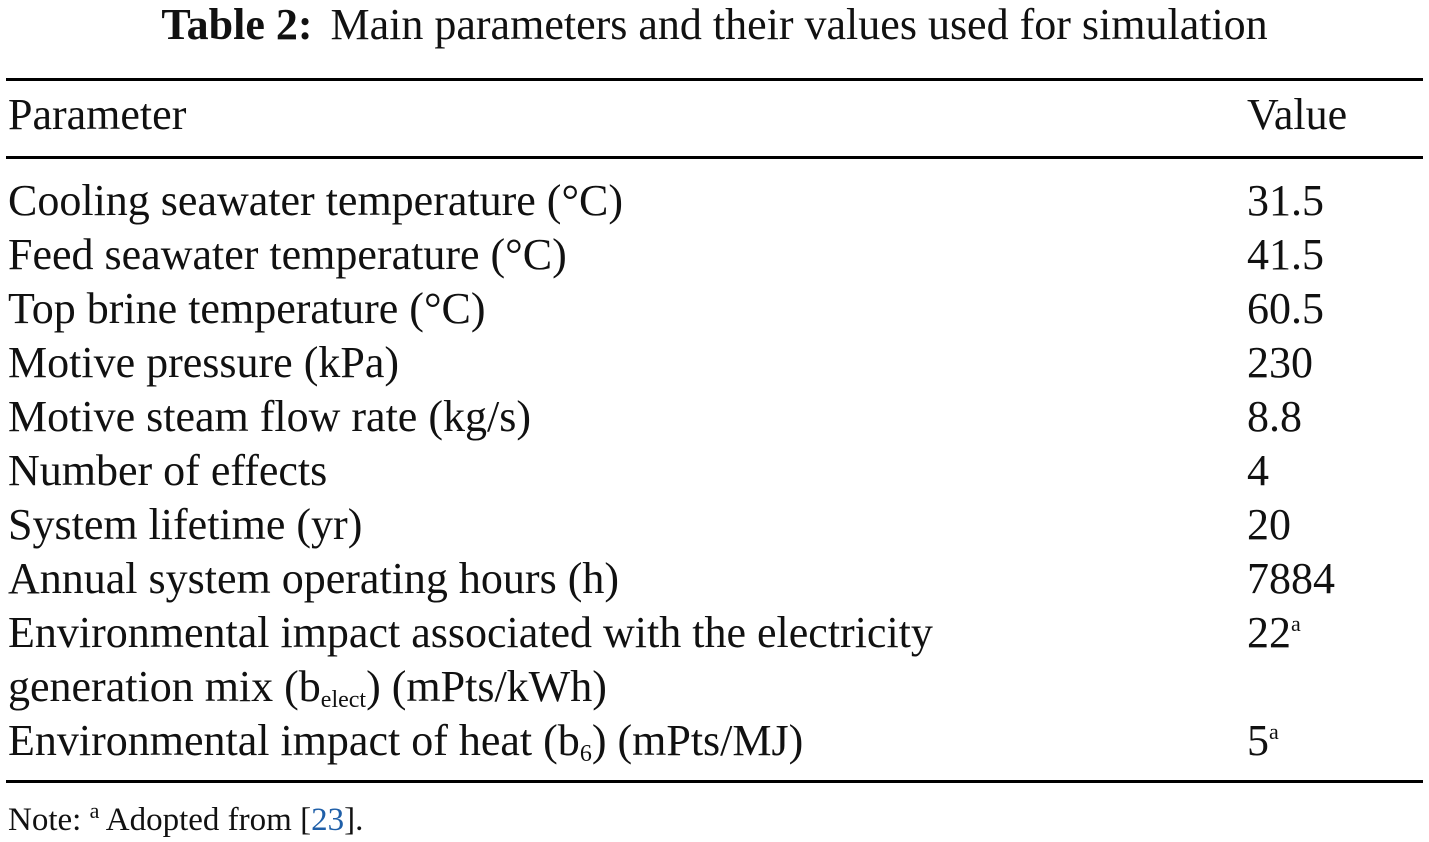  Describe the element at coordinates (1285, 254) in the screenshot. I see `value-cell: 41.5` at that location.